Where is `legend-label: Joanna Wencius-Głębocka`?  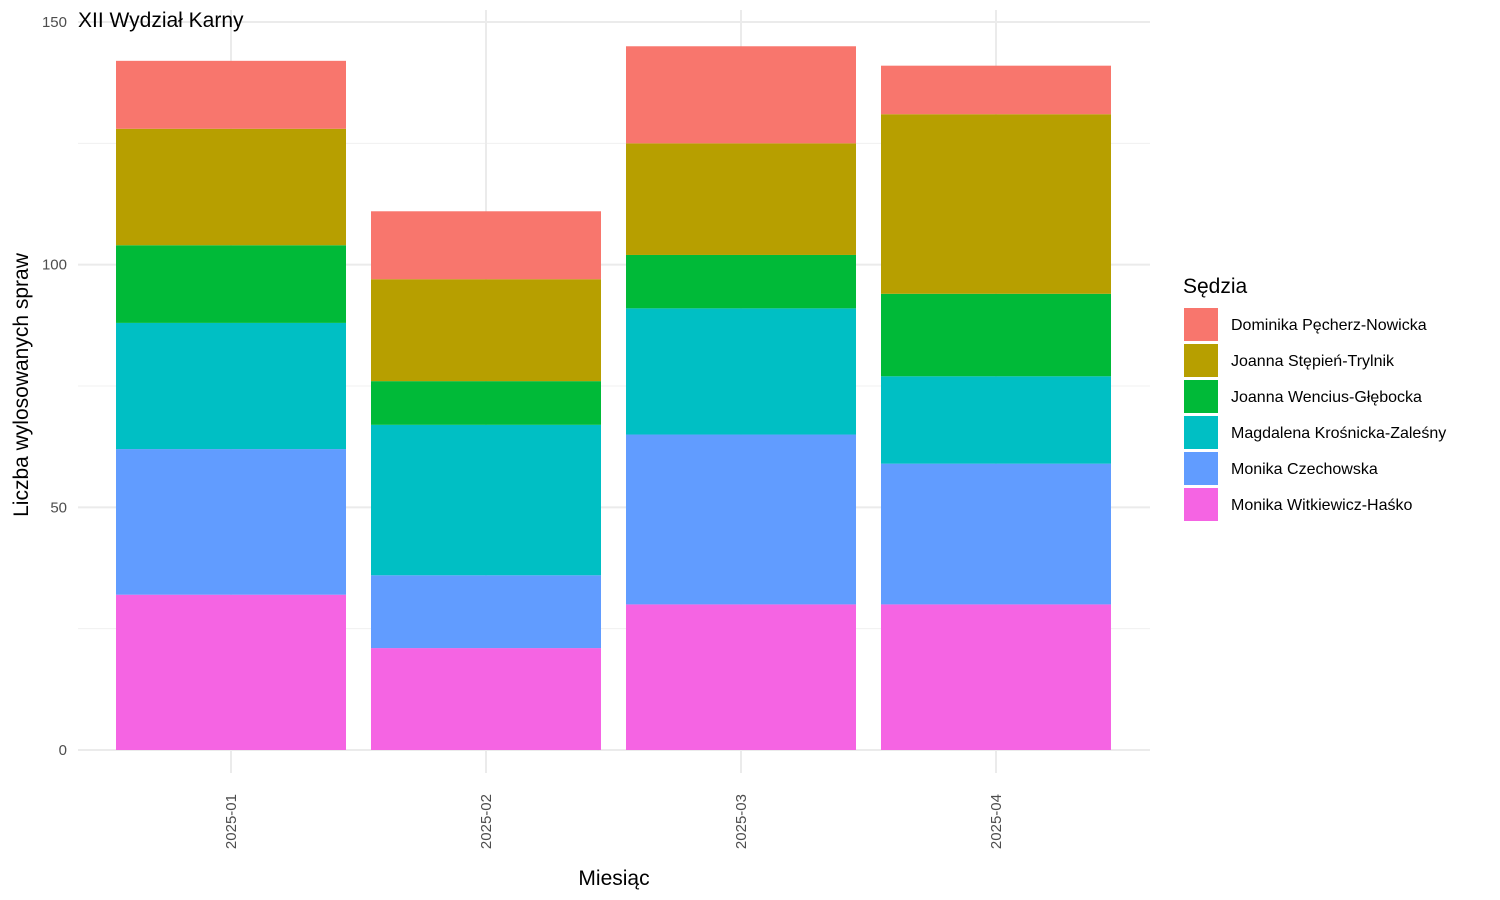 legend-label: Joanna Wencius-Głębocka is located at coordinates (1326, 397).